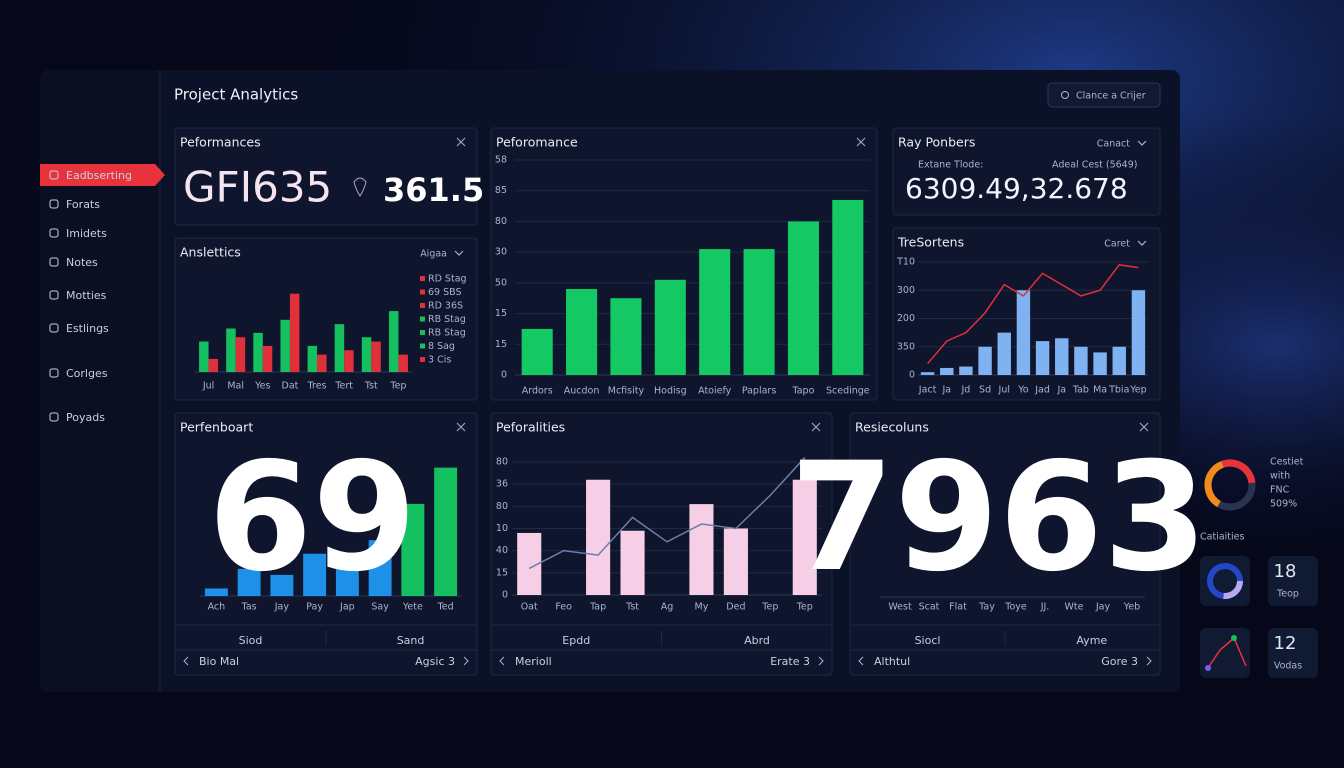  I want to click on x-tick-label: Tay, so click(986, 607).